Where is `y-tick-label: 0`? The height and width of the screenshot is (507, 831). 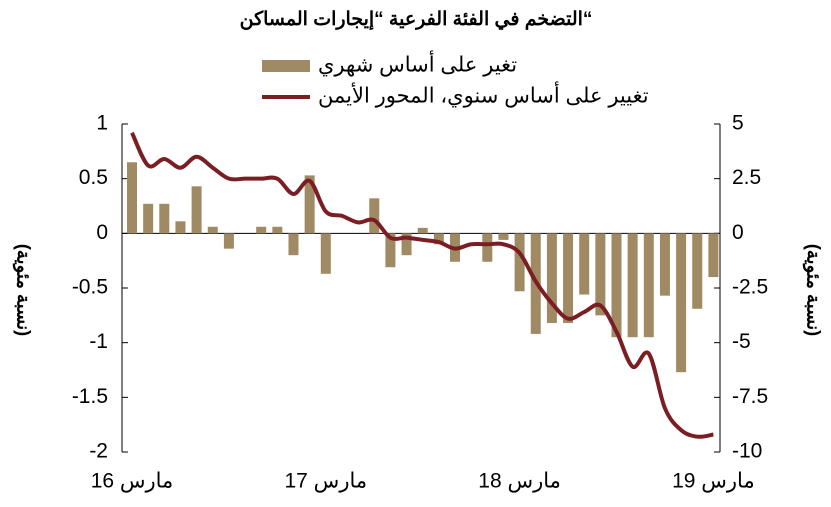
y-tick-label: 0 is located at coordinates (102, 232).